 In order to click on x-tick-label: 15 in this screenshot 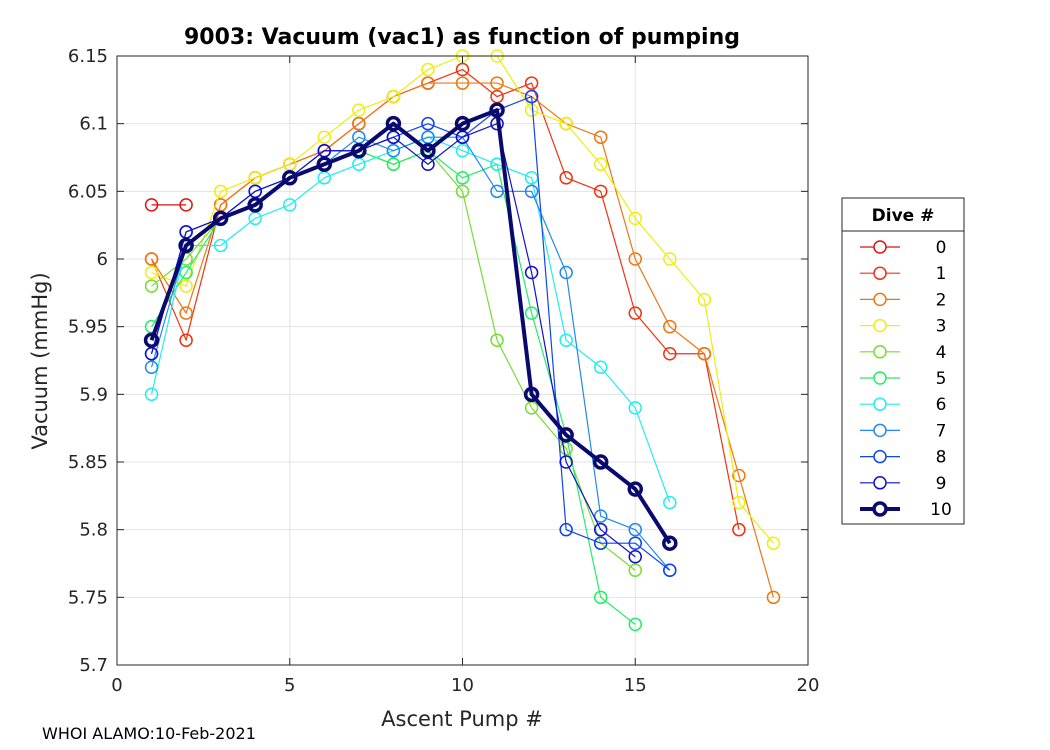, I will do `click(635, 685)`.